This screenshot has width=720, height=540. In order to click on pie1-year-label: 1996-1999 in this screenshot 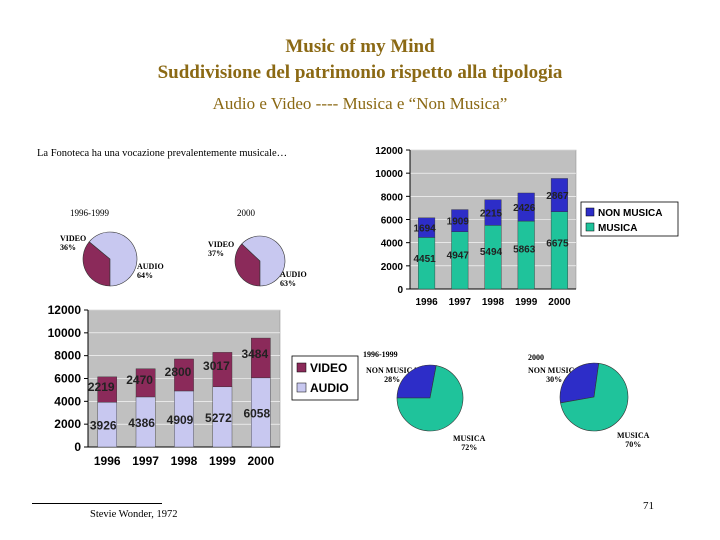, I will do `click(89, 213)`.